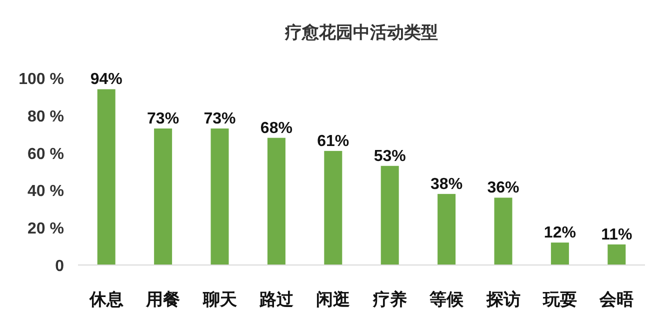  Describe the element at coordinates (106, 299) in the screenshot. I see `x-tick-label: 休息` at that location.